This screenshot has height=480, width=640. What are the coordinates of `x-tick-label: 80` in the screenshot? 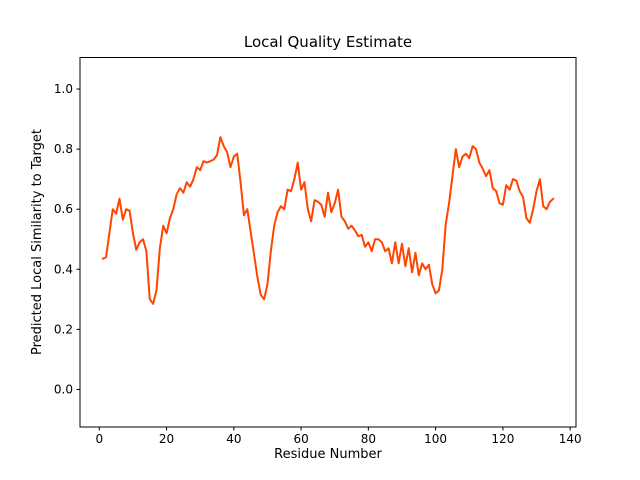 It's located at (368, 439).